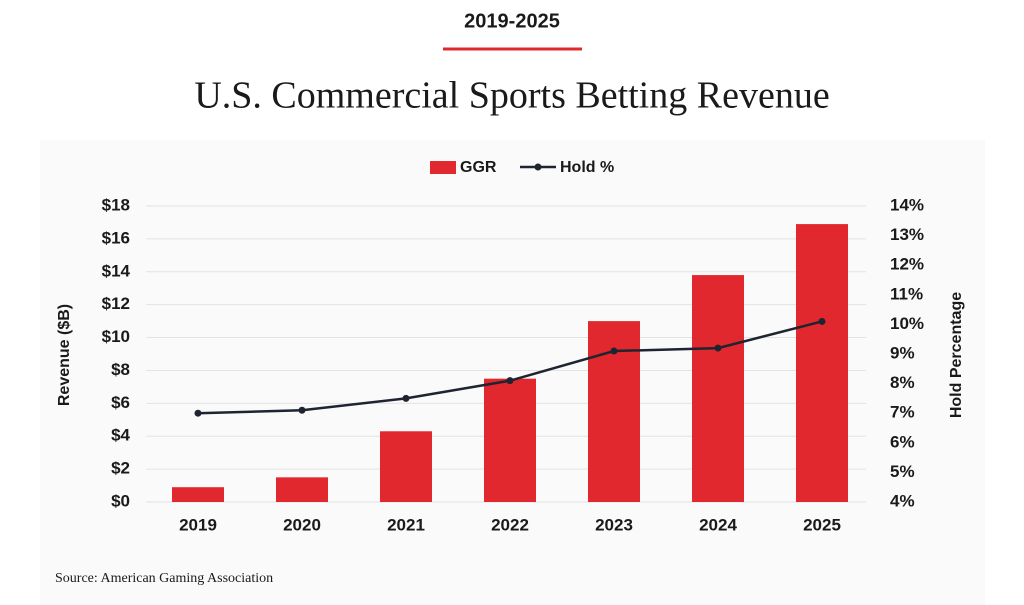 The width and height of the screenshot is (1024, 605). What do you see at coordinates (614, 524) in the screenshot?
I see `x-tick-label: 2023` at bounding box center [614, 524].